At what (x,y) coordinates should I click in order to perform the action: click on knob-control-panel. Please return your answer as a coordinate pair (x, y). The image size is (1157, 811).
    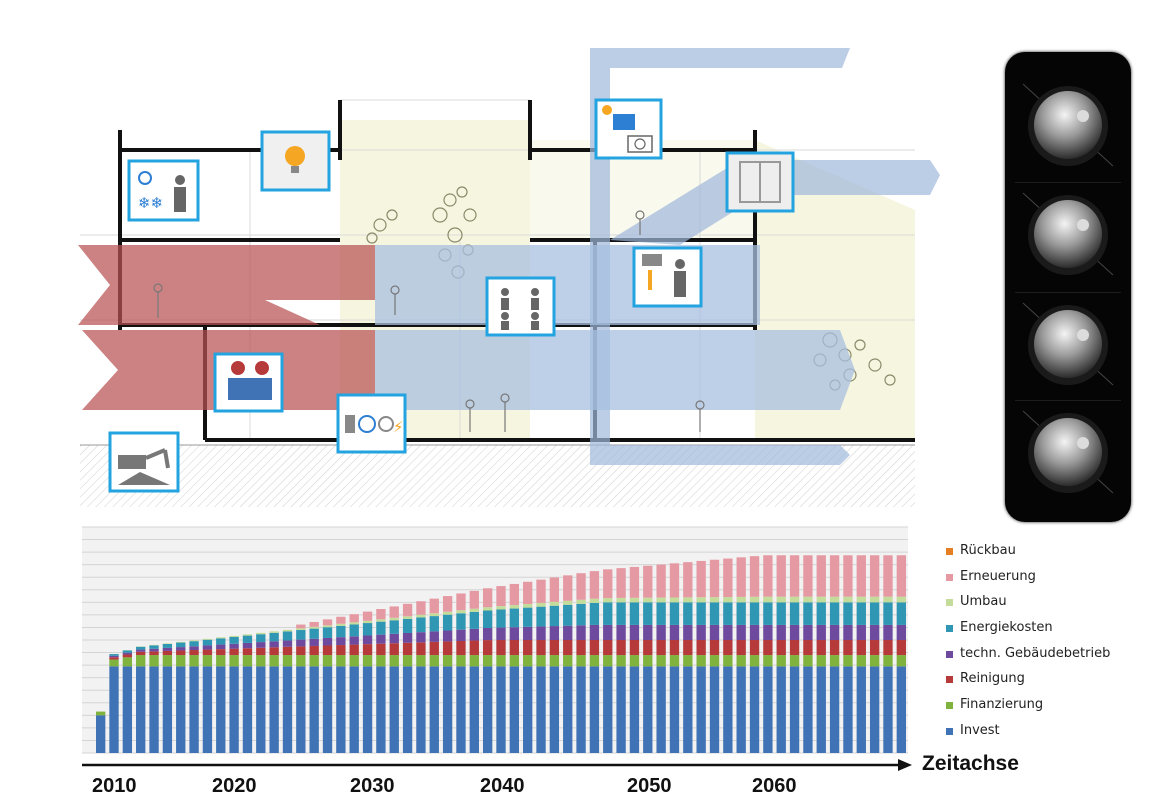
    Looking at the image, I should click on (1068, 287).